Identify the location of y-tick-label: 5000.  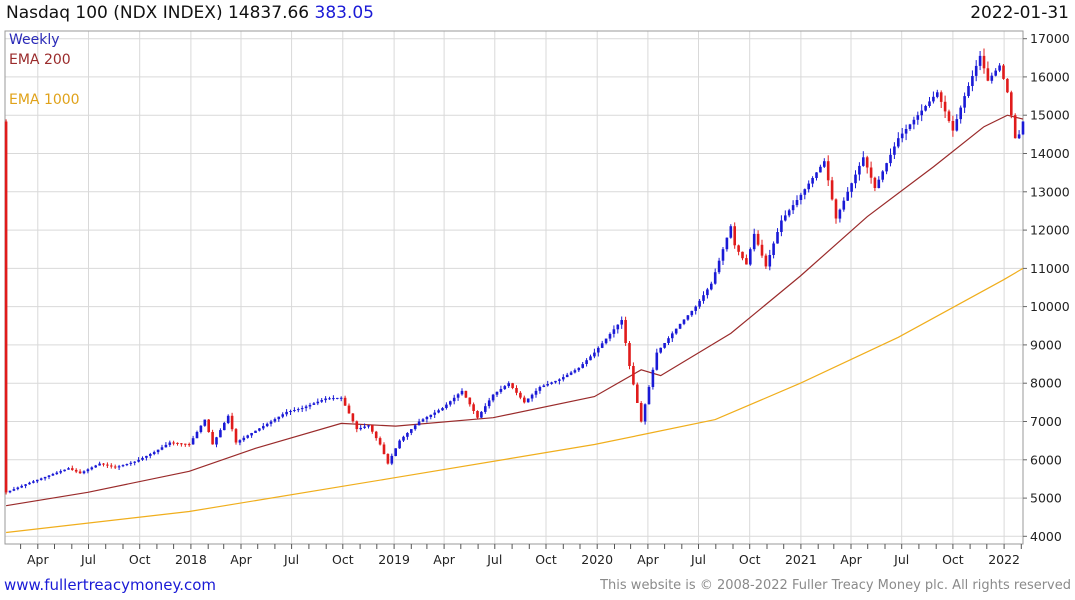
(1046, 498).